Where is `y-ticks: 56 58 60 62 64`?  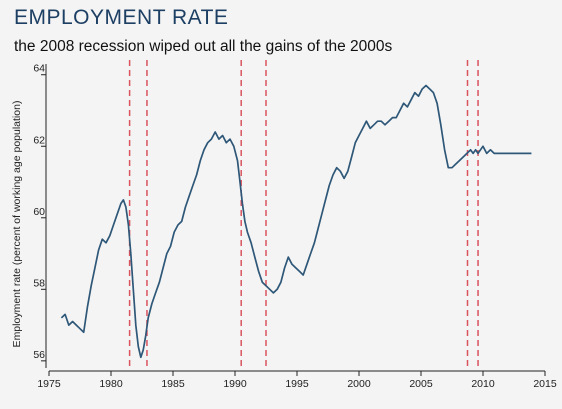 y-ticks: 56 58 60 62 64 is located at coordinates (39, 212).